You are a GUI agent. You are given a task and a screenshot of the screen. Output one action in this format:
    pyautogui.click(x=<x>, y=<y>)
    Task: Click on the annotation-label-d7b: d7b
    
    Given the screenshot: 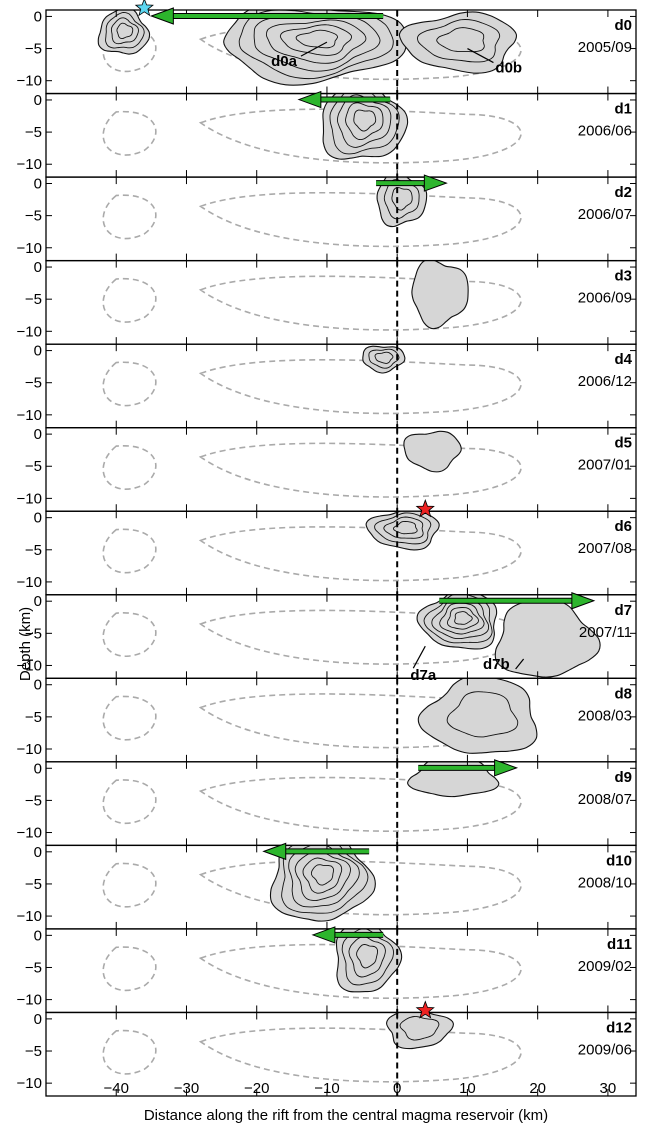 What is the action you would take?
    pyautogui.click(x=496, y=664)
    